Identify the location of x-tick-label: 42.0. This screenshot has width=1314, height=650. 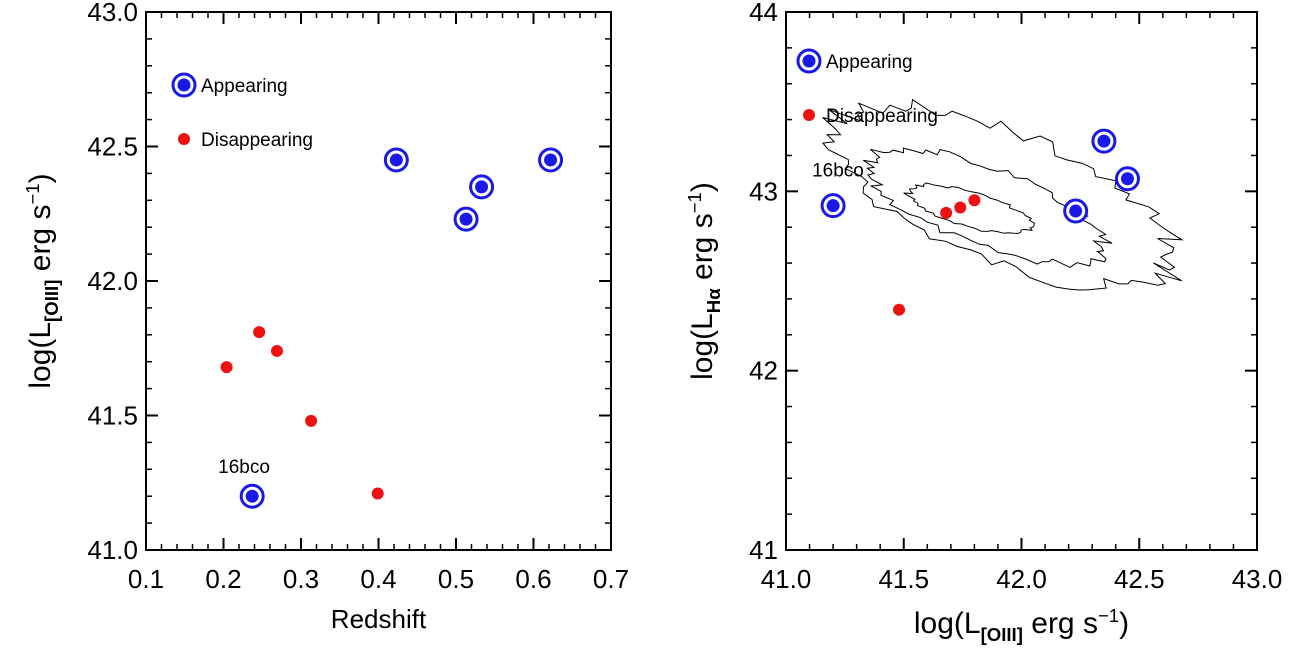
(1021, 579).